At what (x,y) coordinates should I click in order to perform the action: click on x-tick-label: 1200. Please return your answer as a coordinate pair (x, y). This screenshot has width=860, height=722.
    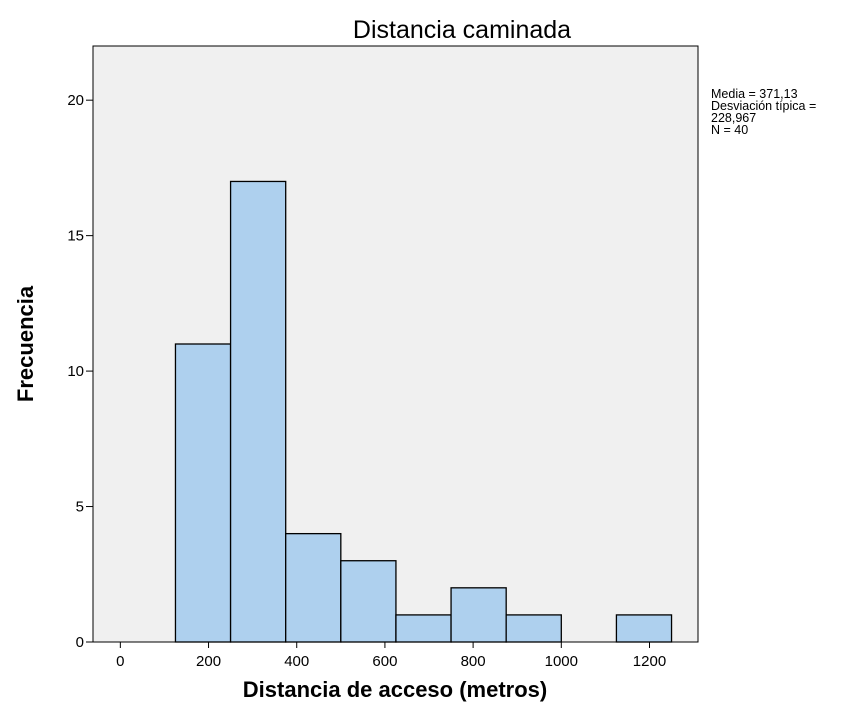
    Looking at the image, I should click on (649, 661).